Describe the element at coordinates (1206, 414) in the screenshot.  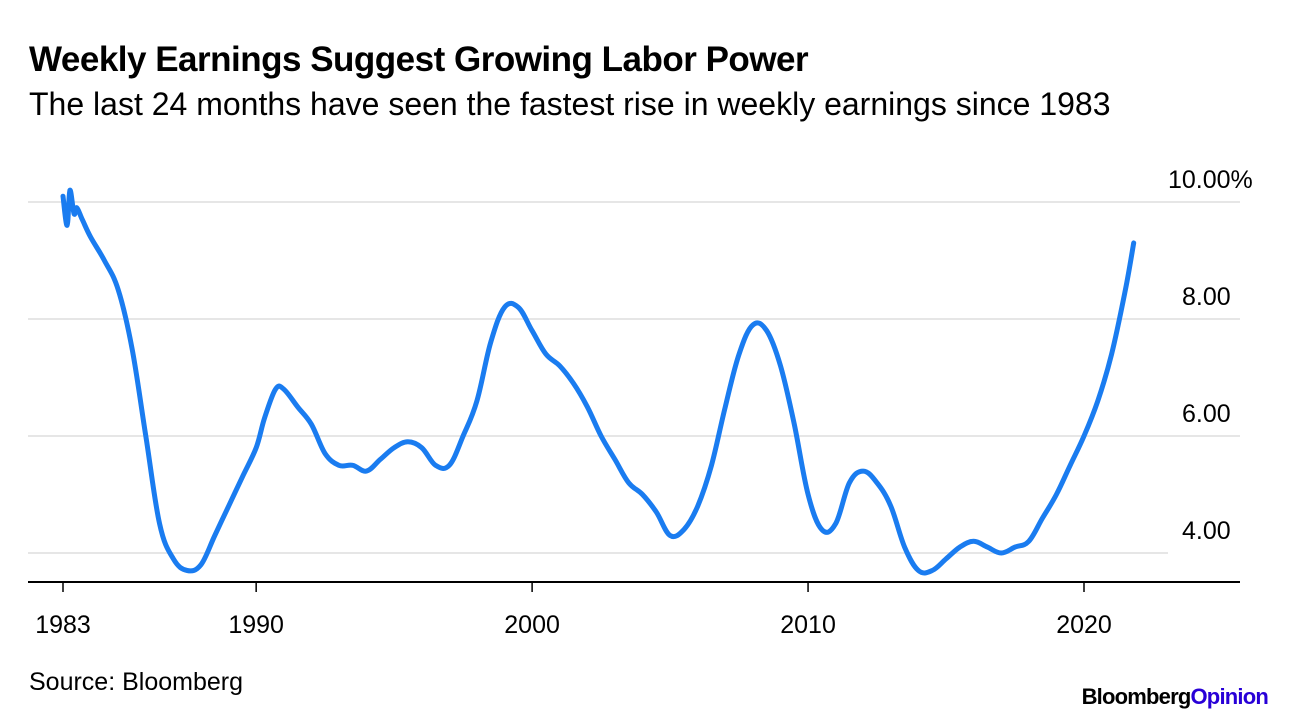
I see `y-tick-label-6: 6.00` at that location.